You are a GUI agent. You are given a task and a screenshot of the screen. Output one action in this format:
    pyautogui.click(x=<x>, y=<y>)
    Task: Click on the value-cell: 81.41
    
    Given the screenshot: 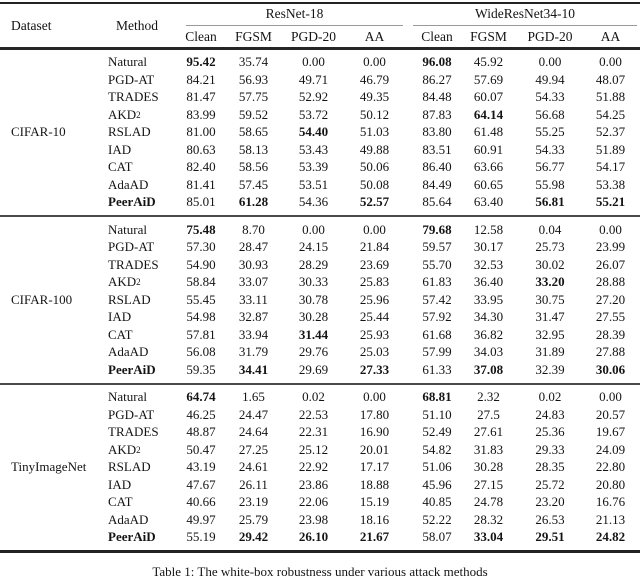 What is the action you would take?
    pyautogui.click(x=201, y=184)
    